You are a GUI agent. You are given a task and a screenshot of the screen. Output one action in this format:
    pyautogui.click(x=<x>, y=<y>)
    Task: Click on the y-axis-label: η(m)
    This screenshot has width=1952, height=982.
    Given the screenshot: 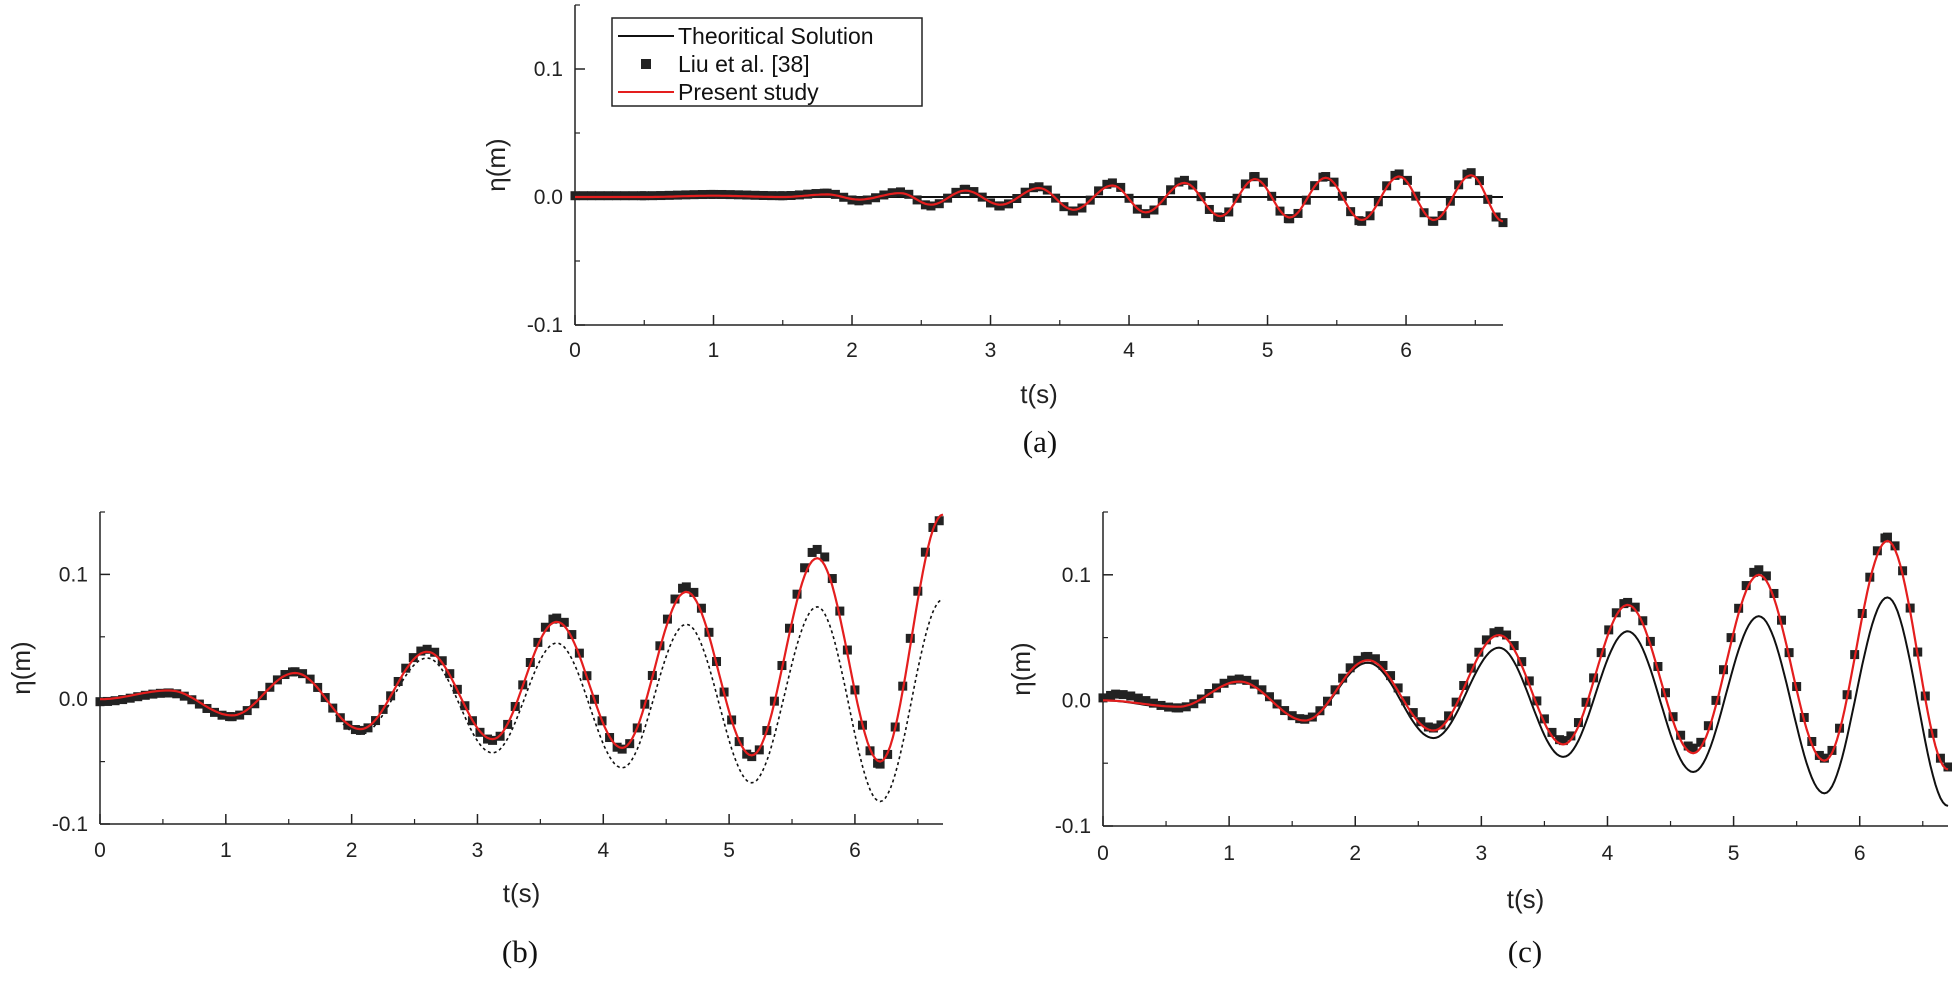 What is the action you would take?
    pyautogui.click(x=1021, y=668)
    